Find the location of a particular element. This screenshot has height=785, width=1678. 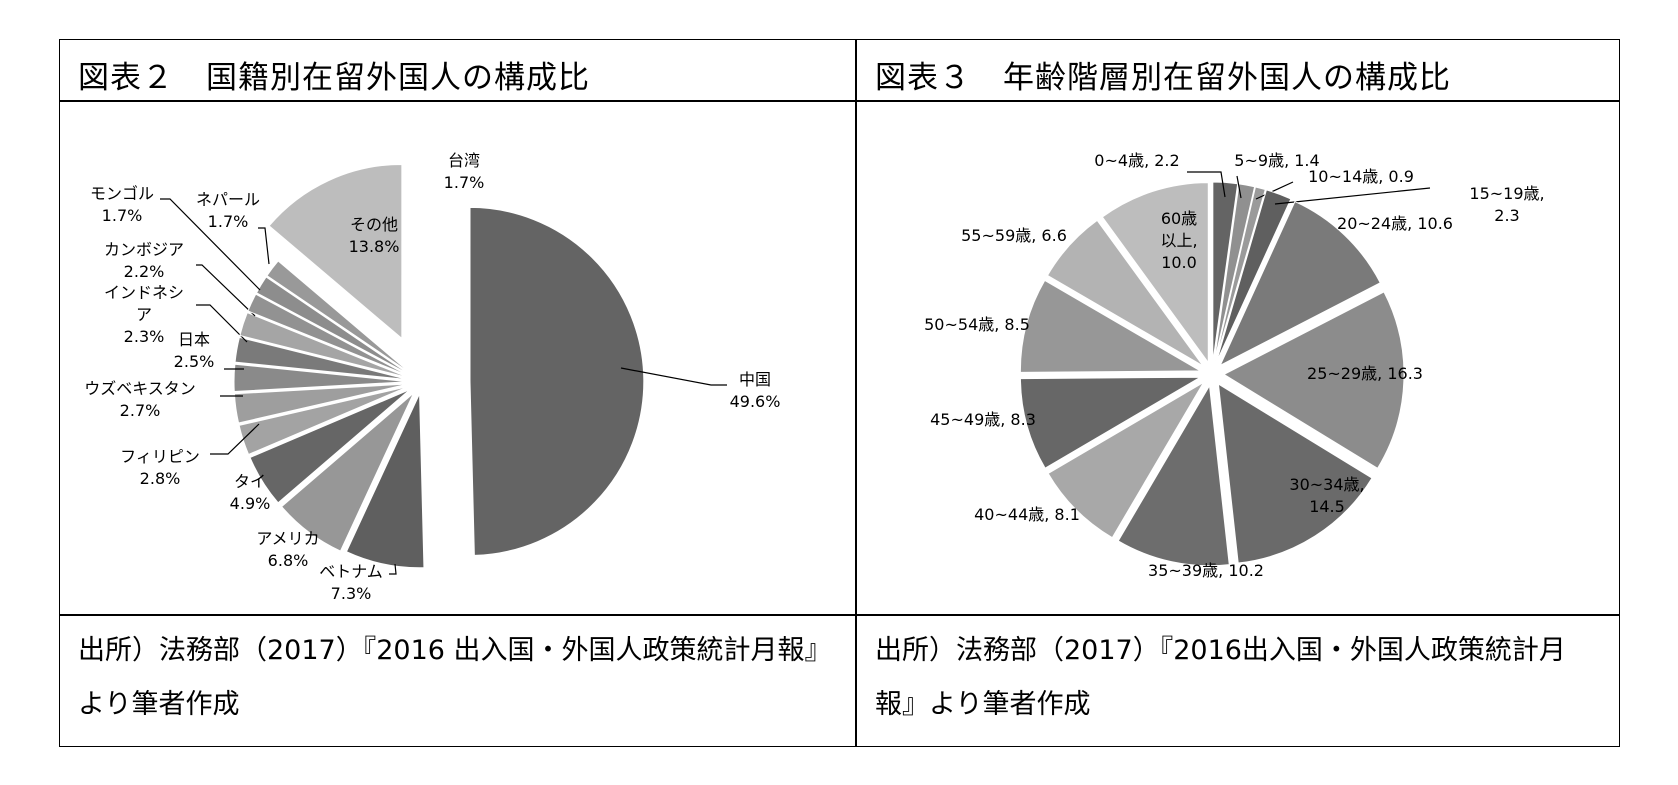

nationality-data-label-11-line-0: 台湾 is located at coordinates (464, 160).